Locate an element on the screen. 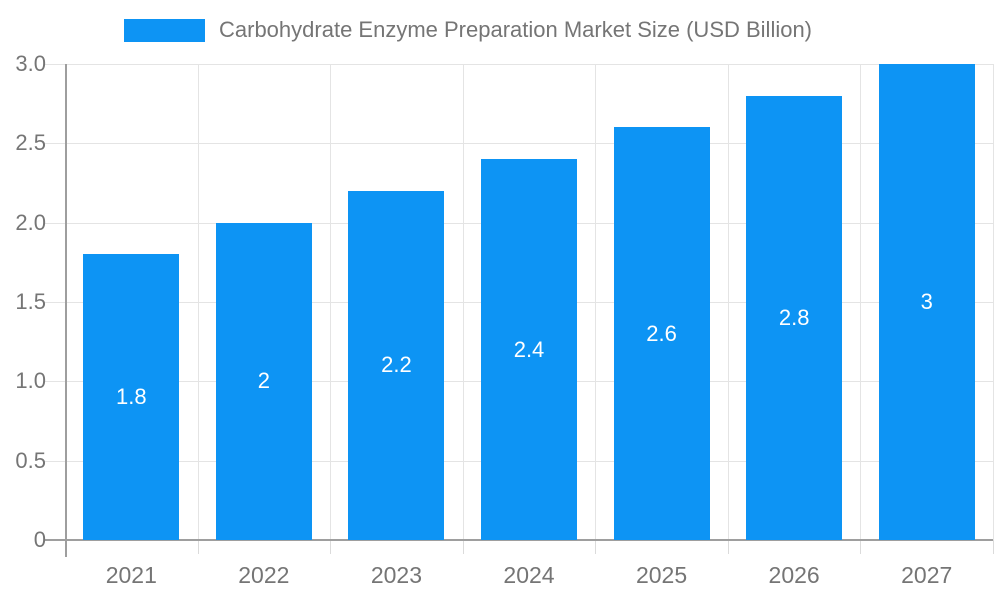 This screenshot has height=600, width=1000. x-tick-label: 2027 is located at coordinates (927, 575).